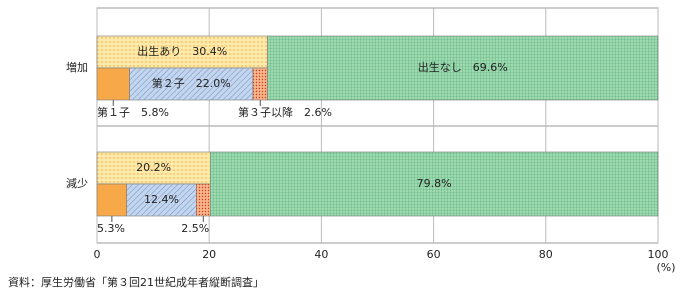  I want to click on category-label: 増加, so click(77, 67).